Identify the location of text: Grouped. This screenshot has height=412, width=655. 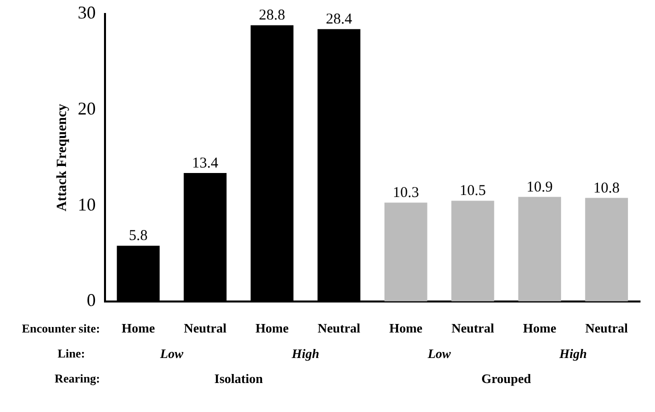
(506, 378).